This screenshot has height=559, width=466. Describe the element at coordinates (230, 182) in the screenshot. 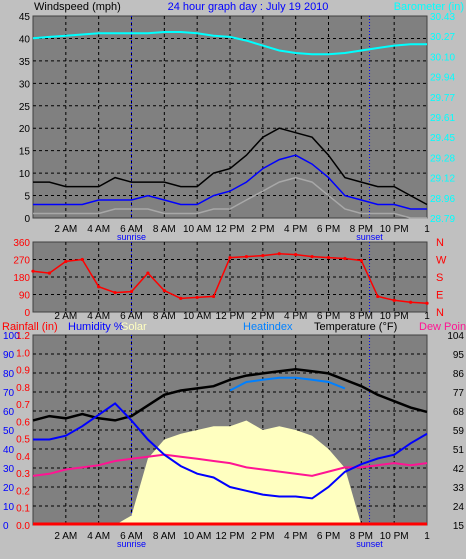

I see `series-average` at that location.